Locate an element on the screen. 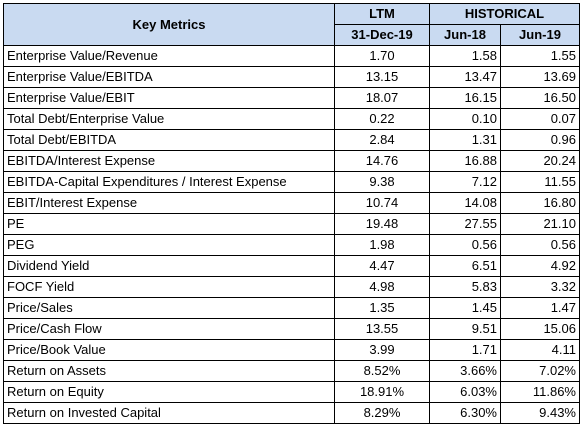 This screenshot has height=448, width=582. header-row-bottom: 31-Dec-19 Jun-18 Jun-19 is located at coordinates (292, 35).